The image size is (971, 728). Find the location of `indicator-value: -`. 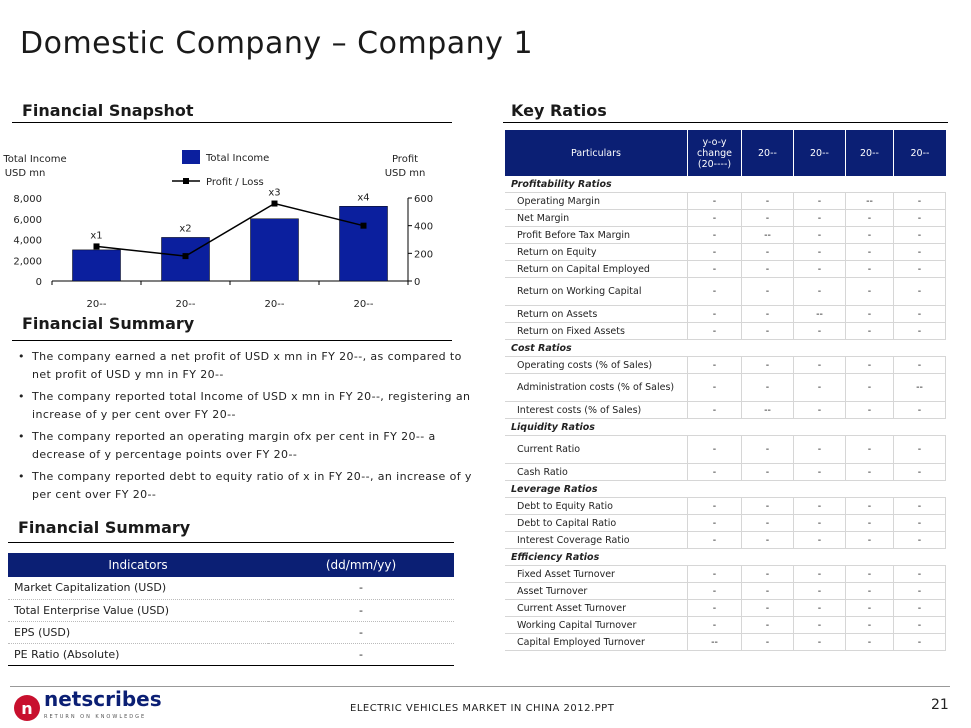

indicator-value: - is located at coordinates (361, 588).